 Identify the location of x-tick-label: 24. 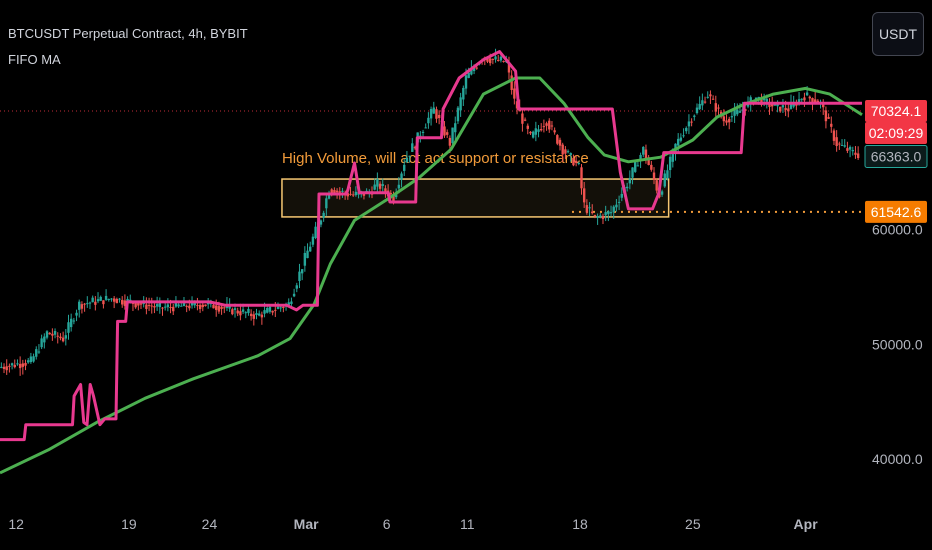
(210, 524).